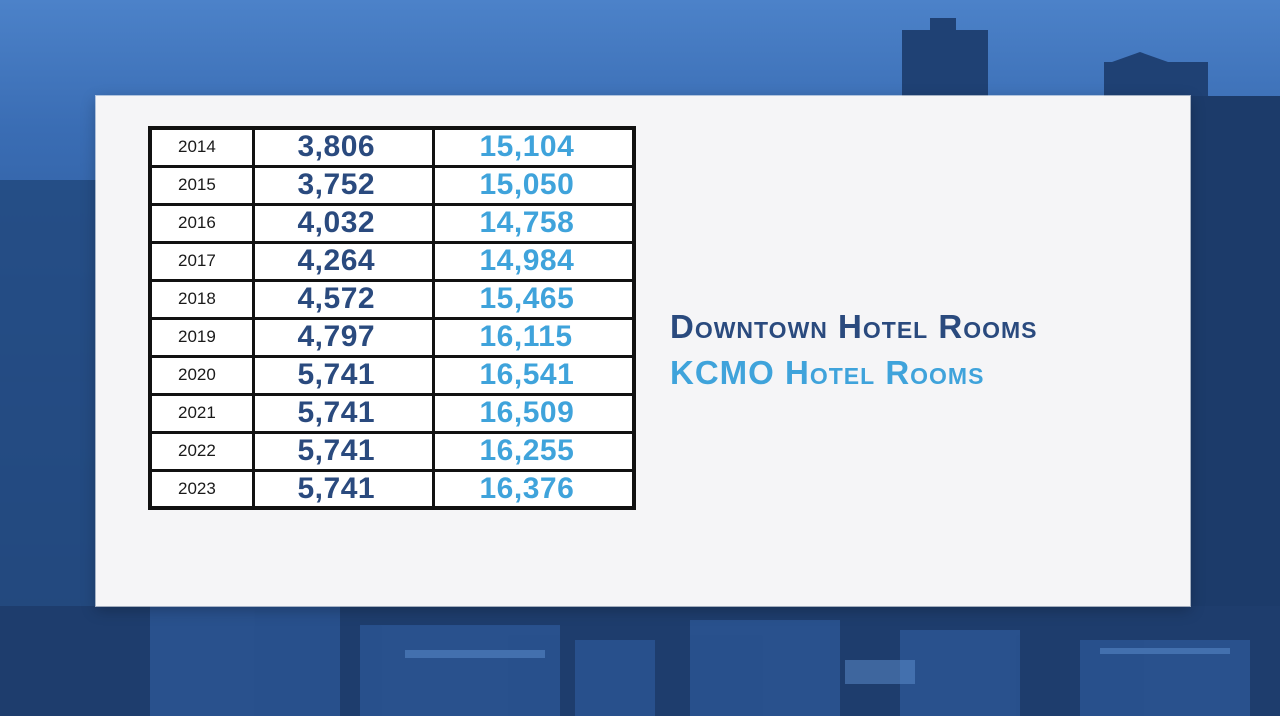  Describe the element at coordinates (201, 185) in the screenshot. I see `year-cell: 2015` at that location.